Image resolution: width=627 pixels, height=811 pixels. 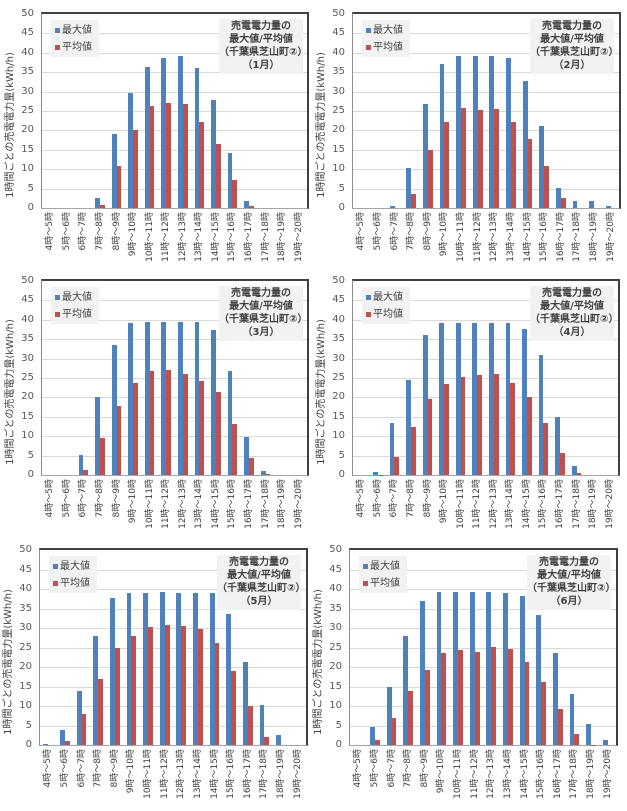 I want to click on legend-label: 平均値, so click(x=77, y=47).